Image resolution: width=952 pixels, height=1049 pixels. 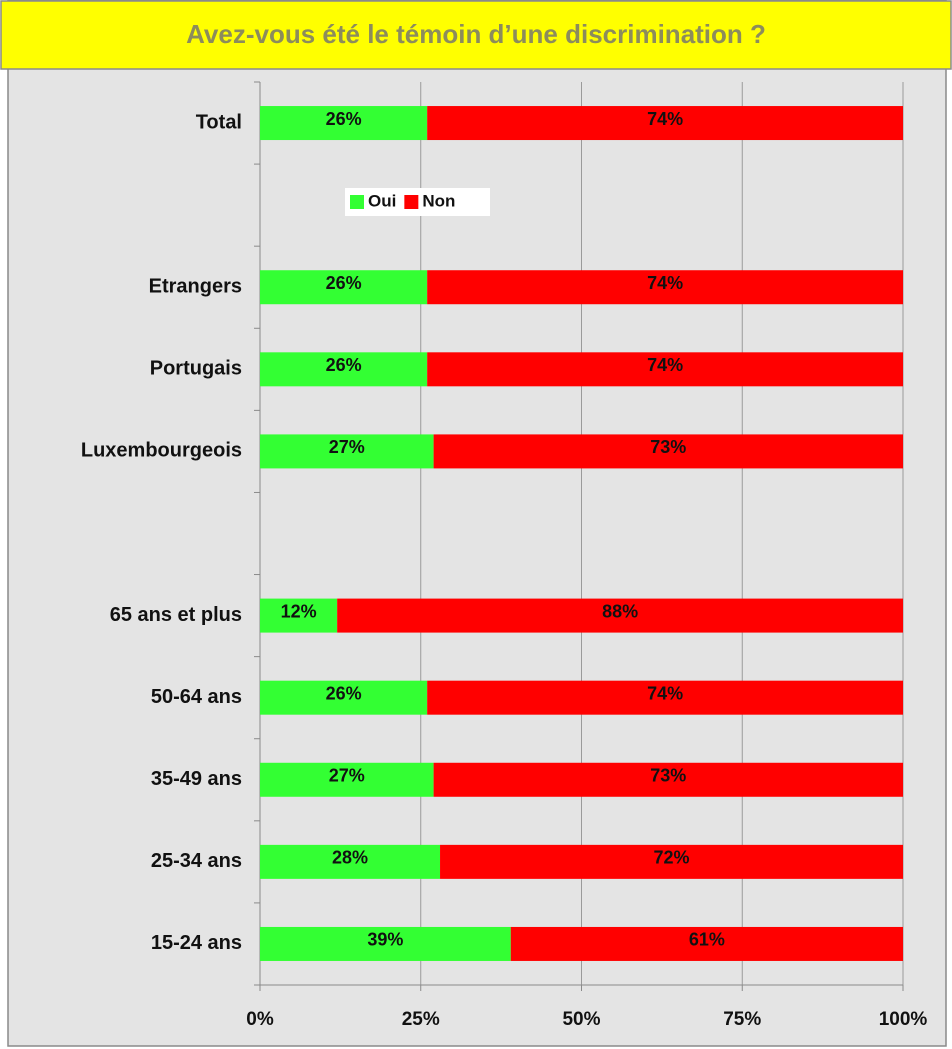 I want to click on data-label: 39%, so click(x=385, y=940).